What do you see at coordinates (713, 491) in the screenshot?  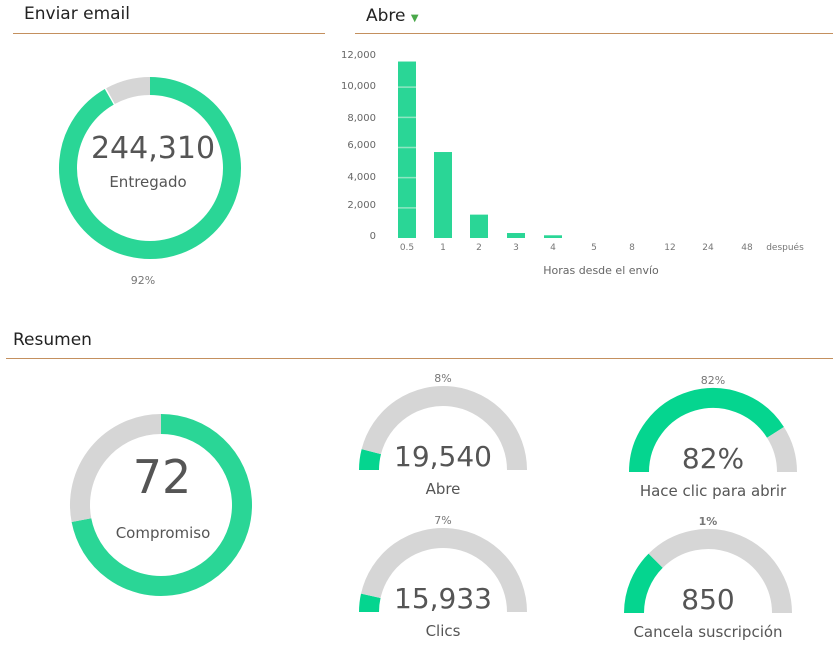 I see `gauge-label: Hace clic para abrir` at bounding box center [713, 491].